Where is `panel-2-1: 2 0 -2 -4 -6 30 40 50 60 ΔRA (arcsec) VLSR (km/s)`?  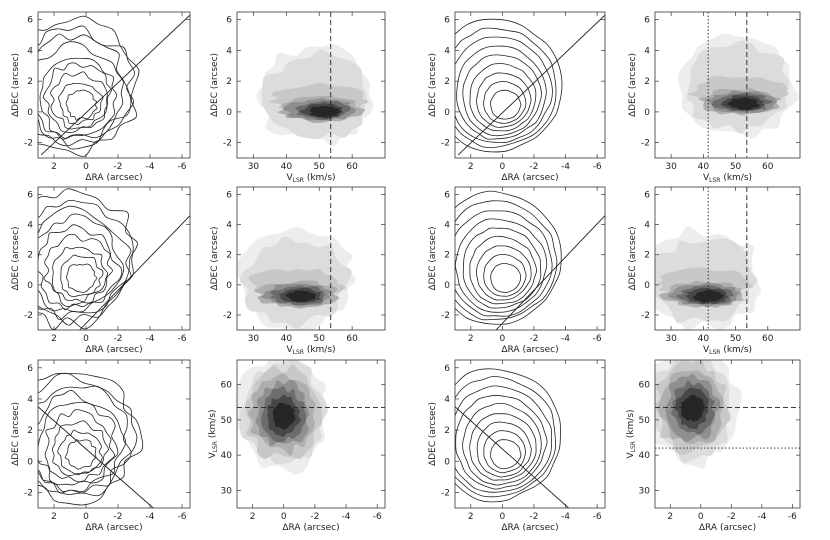 panel-2-1: 2 0 -2 -4 -6 30 40 50 60 ΔRA (arcsec) VLSR (km/s) is located at coordinates (297, 446).